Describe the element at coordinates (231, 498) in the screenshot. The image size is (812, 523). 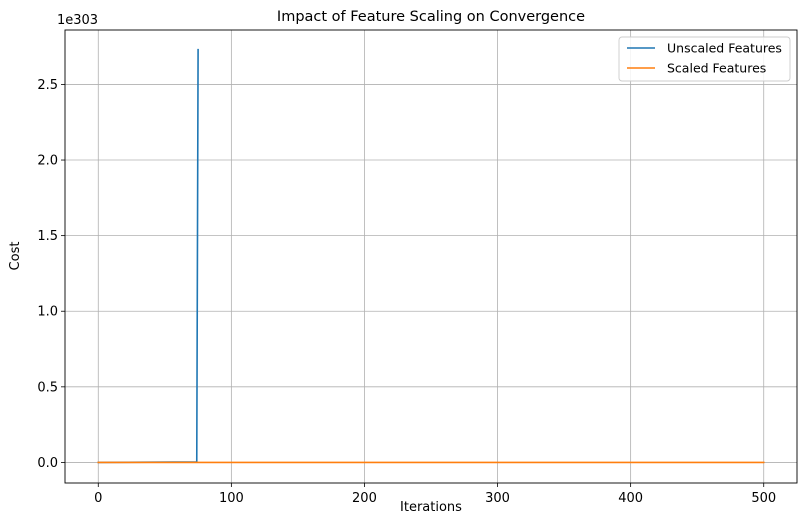
I see `x-tick-label: 100` at that location.